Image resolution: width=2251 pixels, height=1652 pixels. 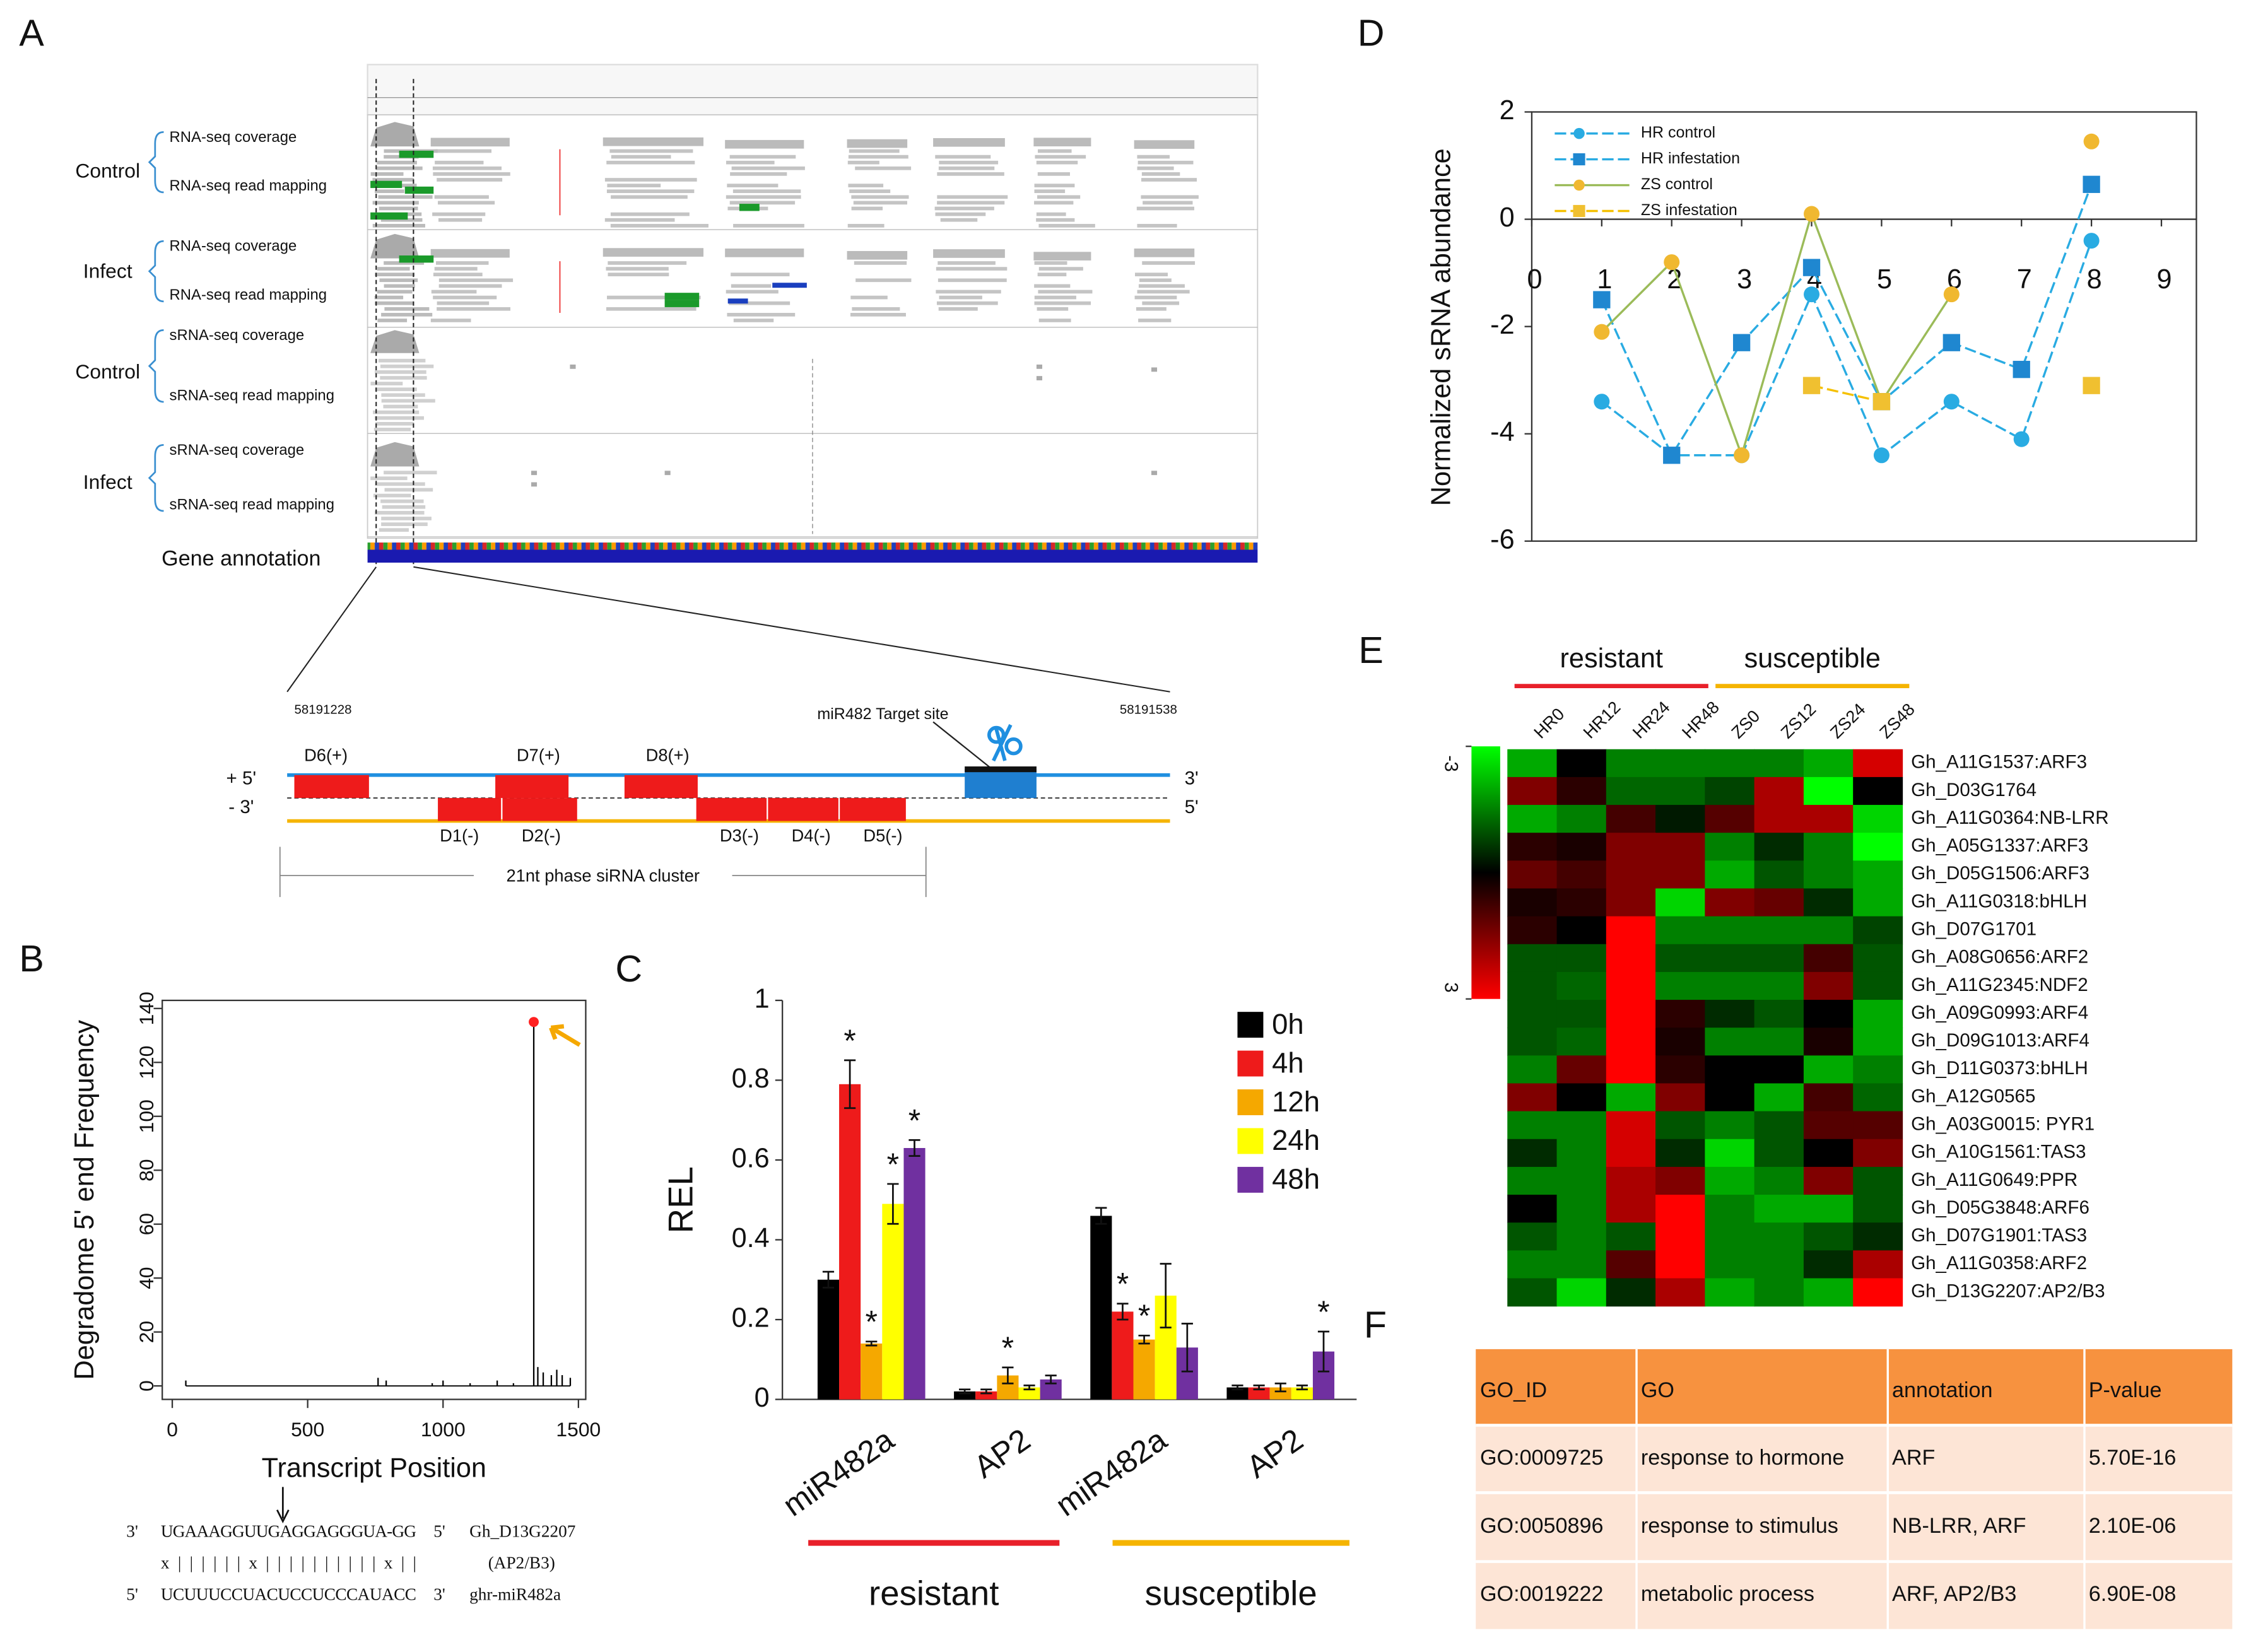 What do you see at coordinates (1999, 958) in the screenshot?
I see `row-label: Gh_A08G0656:ARF2` at bounding box center [1999, 958].